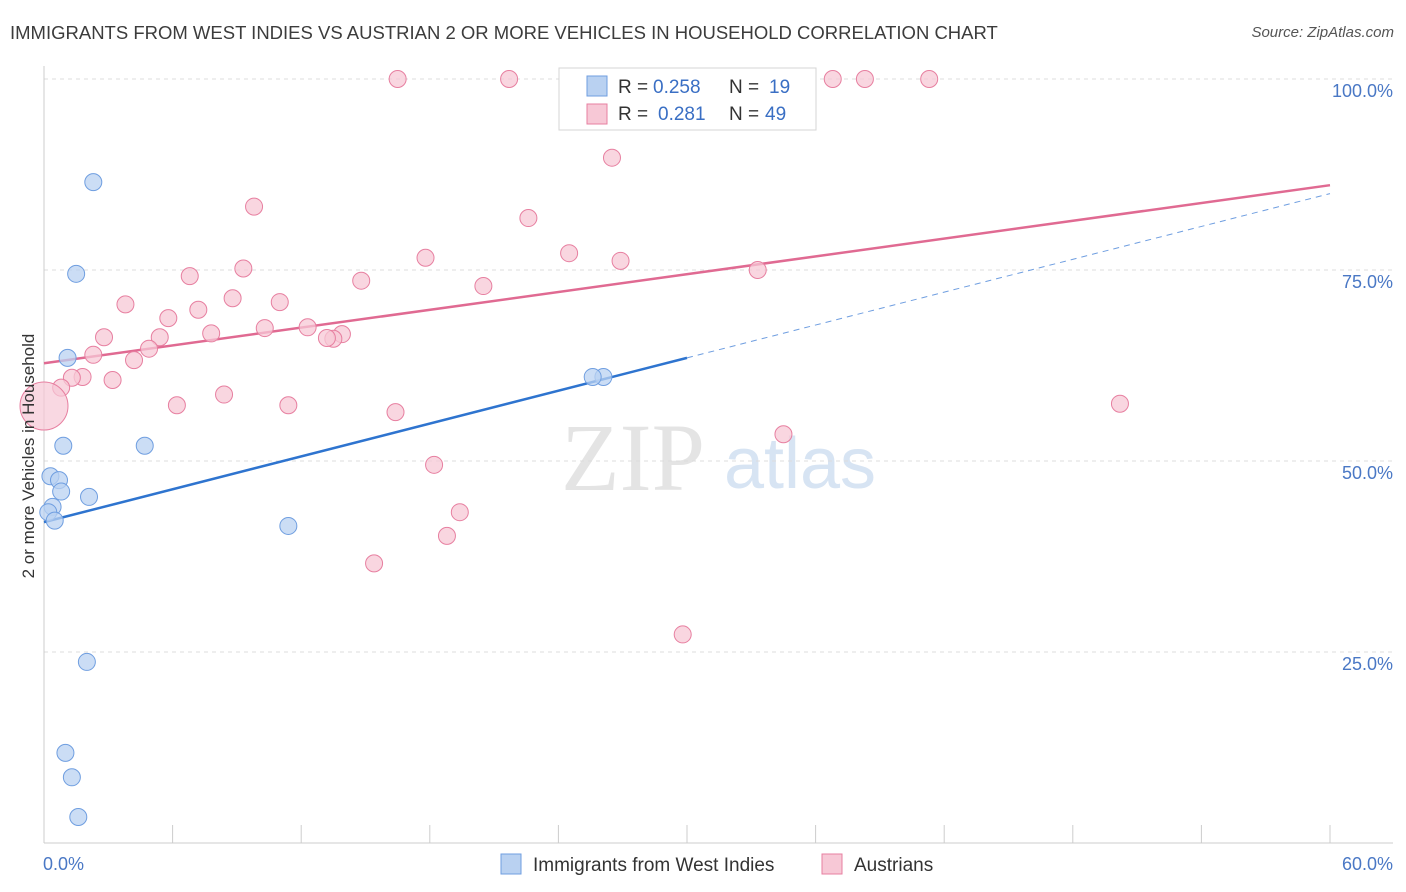  What do you see at coordinates (28, 456) in the screenshot?
I see `y-axis-label: 2 or more Vehicles in Household` at bounding box center [28, 456].